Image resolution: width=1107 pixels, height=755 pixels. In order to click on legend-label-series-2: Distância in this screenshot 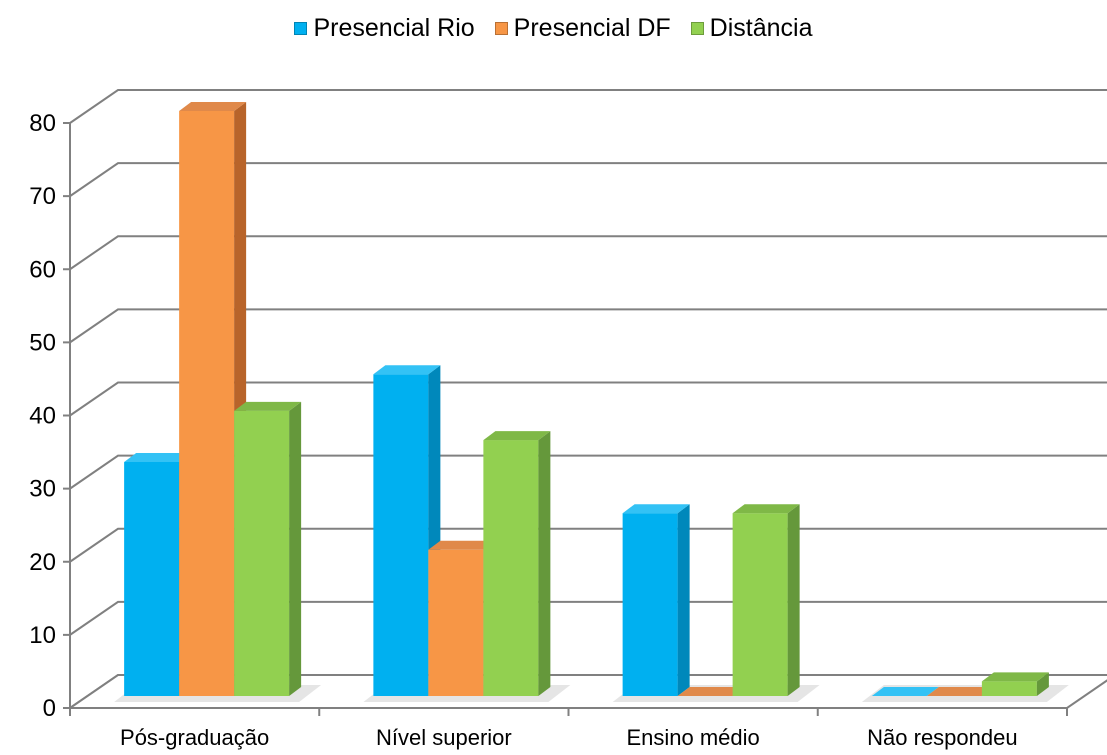, I will do `click(761, 28)`.